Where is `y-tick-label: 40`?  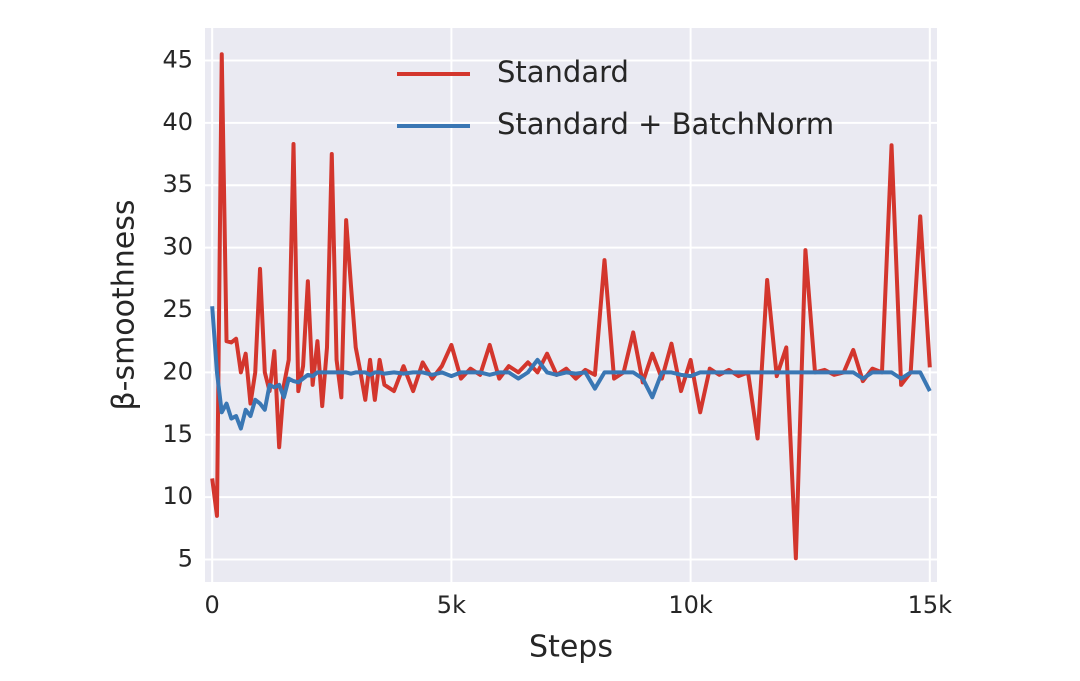 y-tick-label: 40 is located at coordinates (177, 122).